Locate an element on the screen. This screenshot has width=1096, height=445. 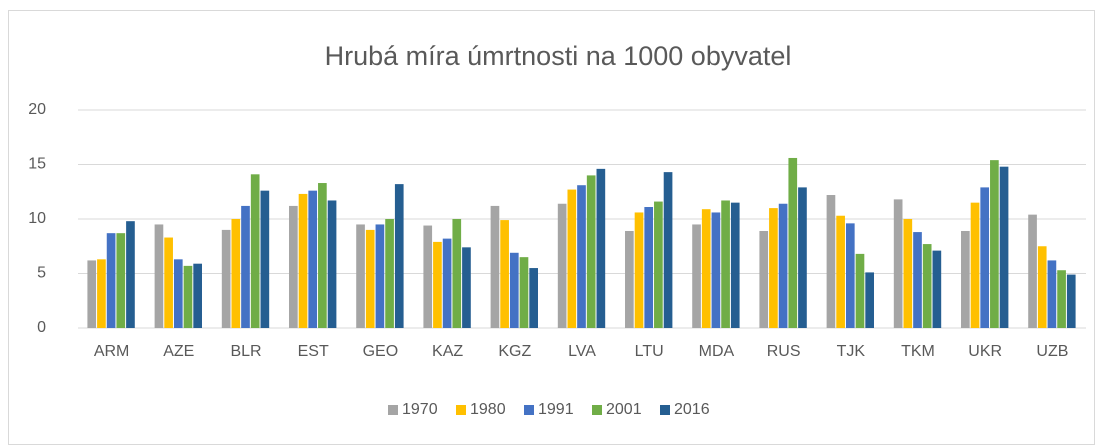
x-tick-label: MDA is located at coordinates (717, 351).